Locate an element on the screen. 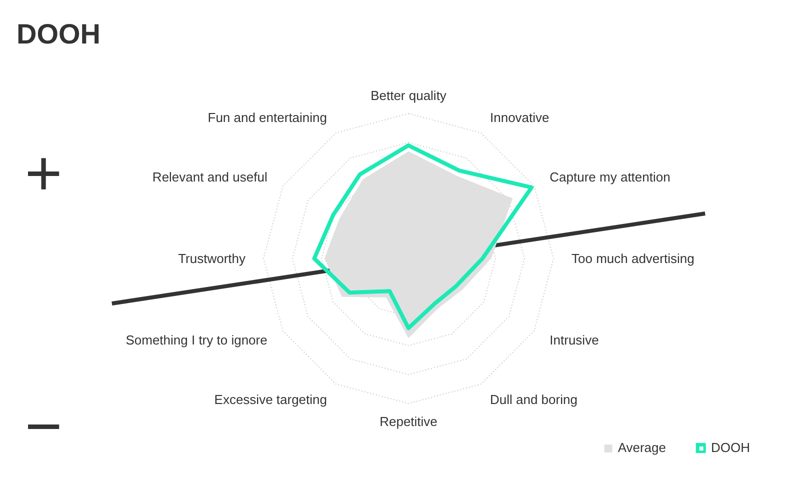 Image resolution: width=790 pixels, height=495 pixels. spoke-label: Fun and entertaining is located at coordinates (268, 117).